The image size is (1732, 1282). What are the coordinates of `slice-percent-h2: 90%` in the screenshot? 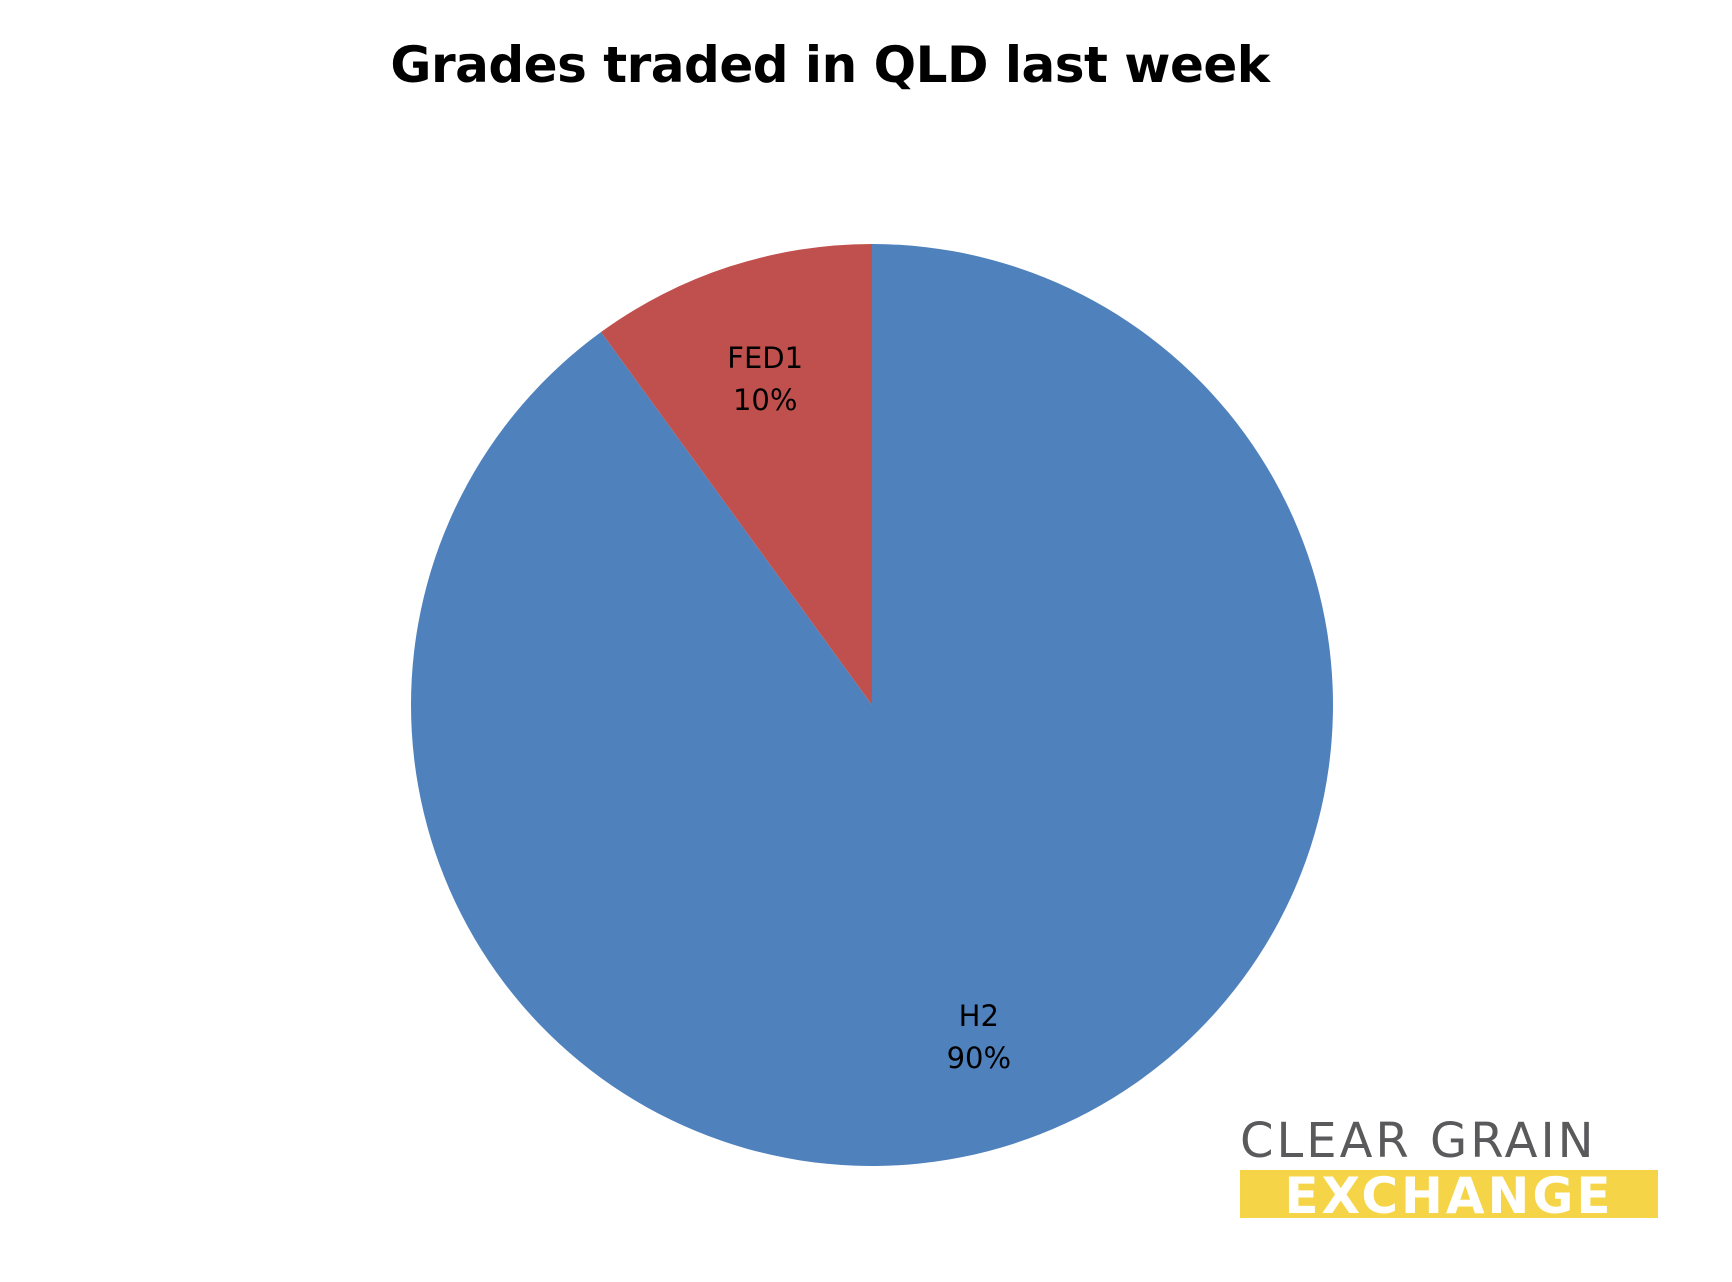 It's located at (979, 1058).